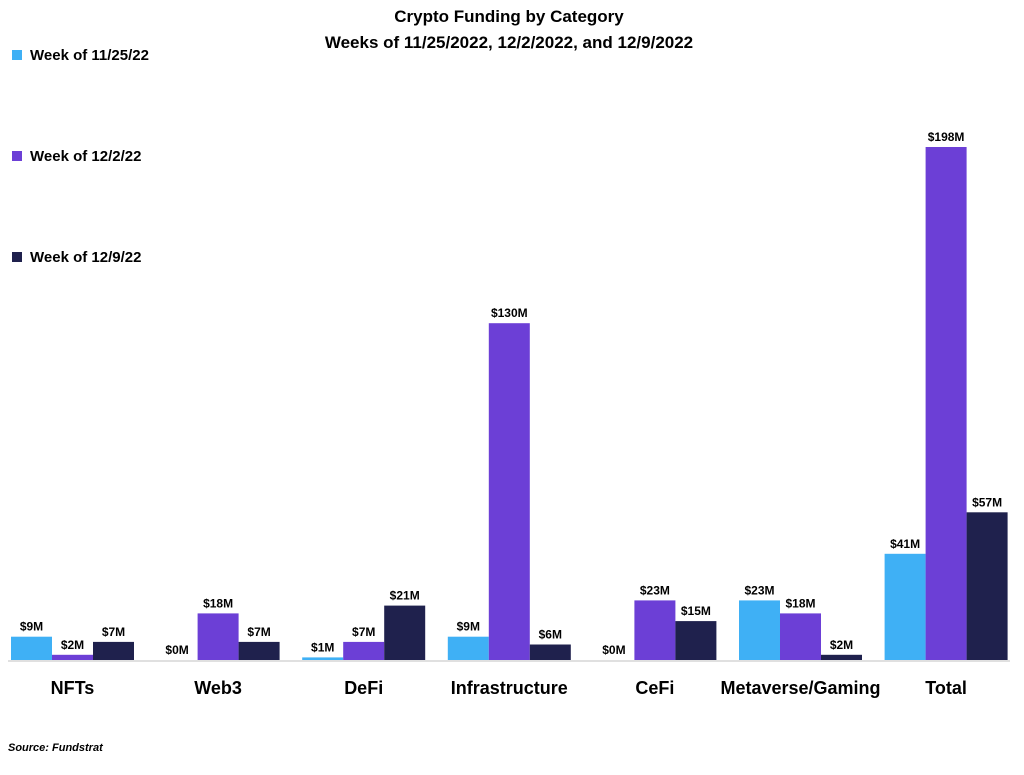 Image resolution: width=1024 pixels, height=775 pixels. I want to click on category-label: Infrastructure, so click(509, 688).